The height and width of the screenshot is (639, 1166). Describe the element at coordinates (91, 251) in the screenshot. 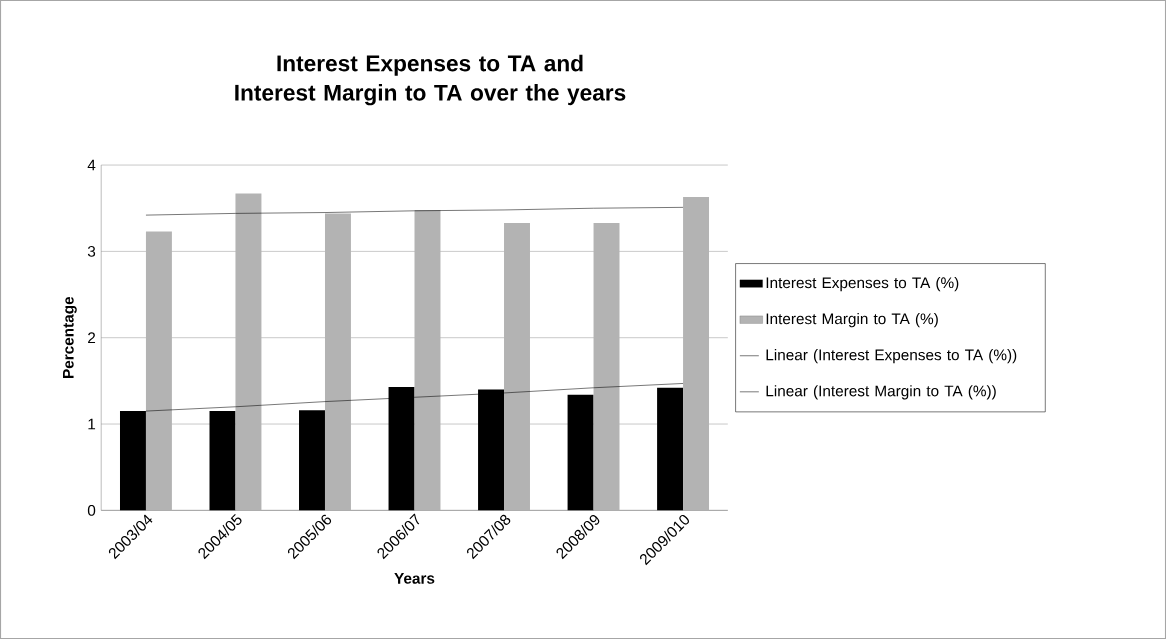

I see `y-tick-label: 3` at that location.